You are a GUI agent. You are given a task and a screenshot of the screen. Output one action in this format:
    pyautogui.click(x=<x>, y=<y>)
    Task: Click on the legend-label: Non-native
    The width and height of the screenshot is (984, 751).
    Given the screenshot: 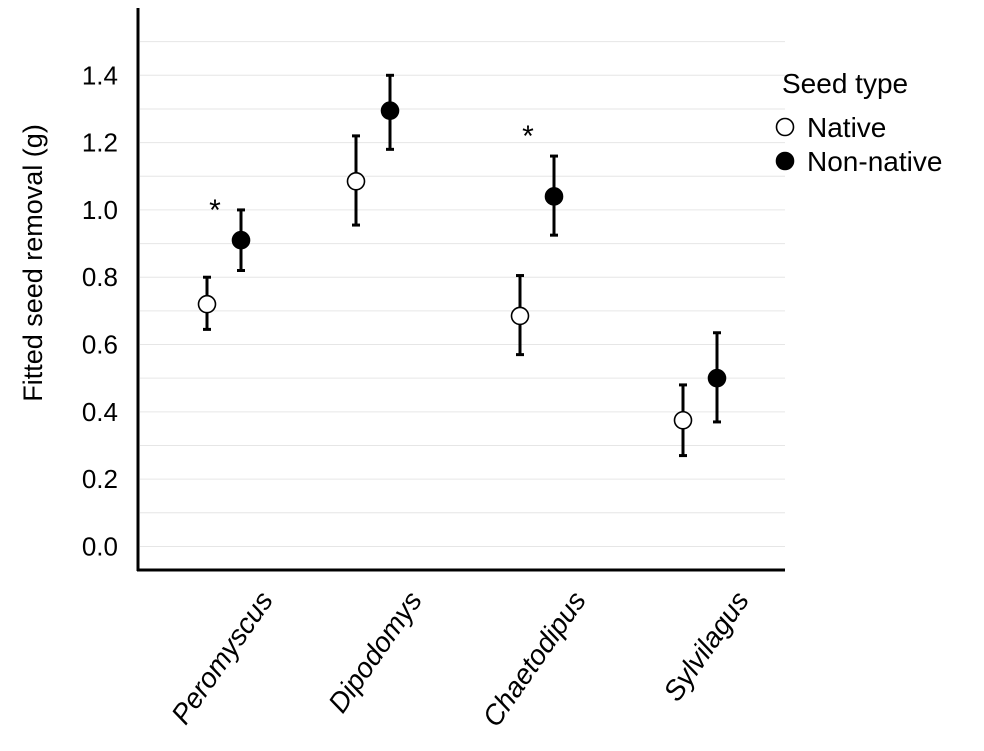 What is the action you would take?
    pyautogui.click(x=874, y=161)
    